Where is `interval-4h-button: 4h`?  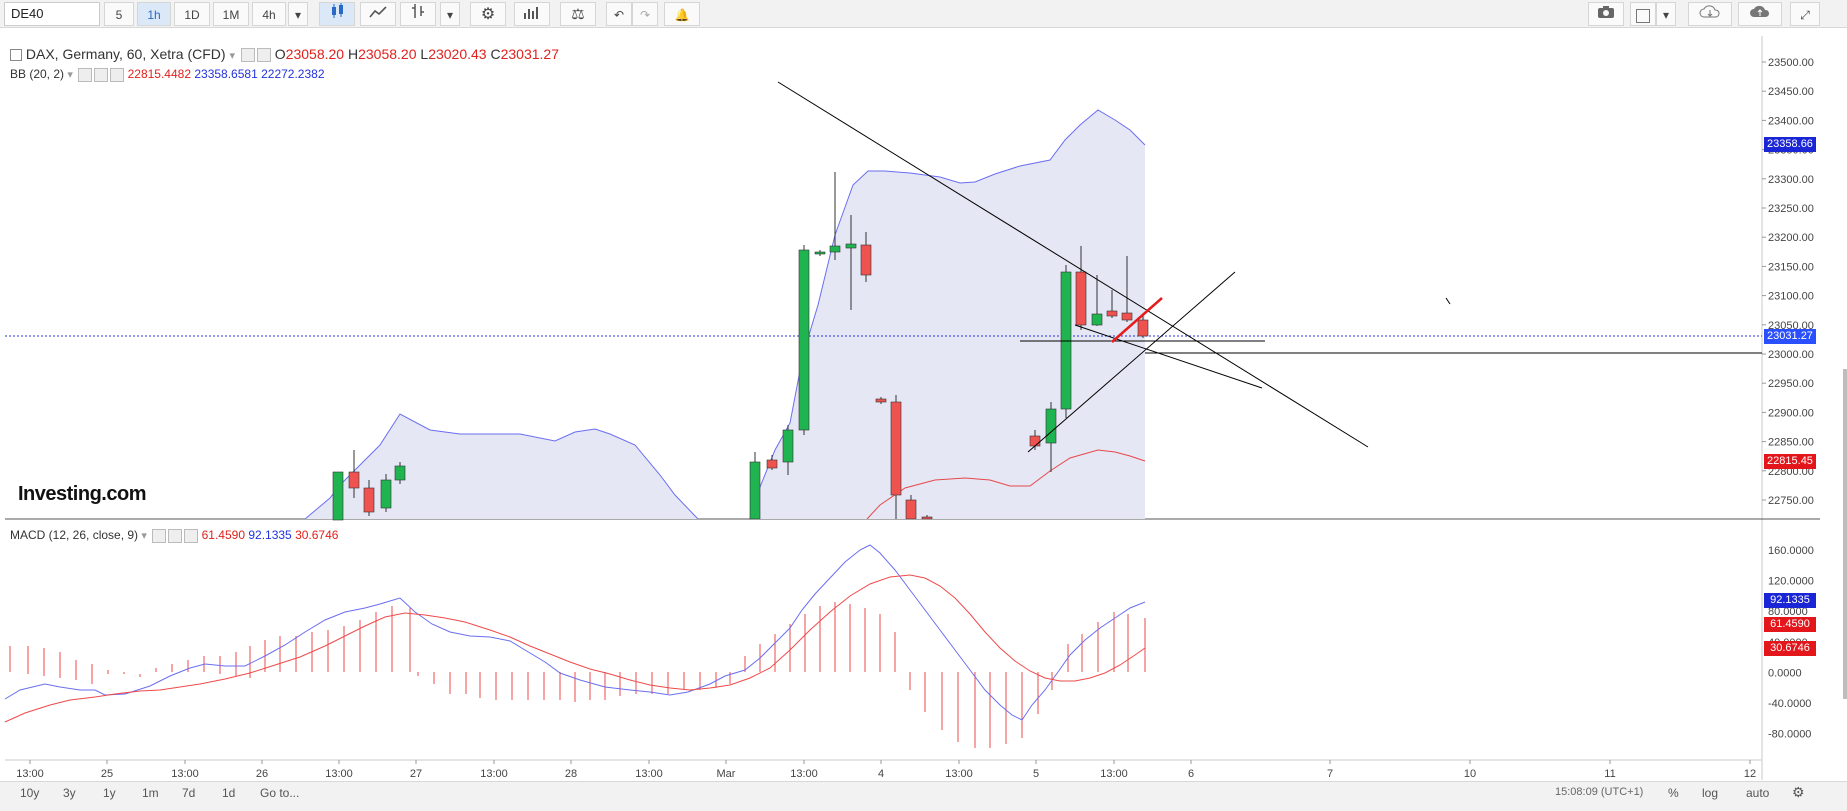 interval-4h-button: 4h is located at coordinates (269, 14).